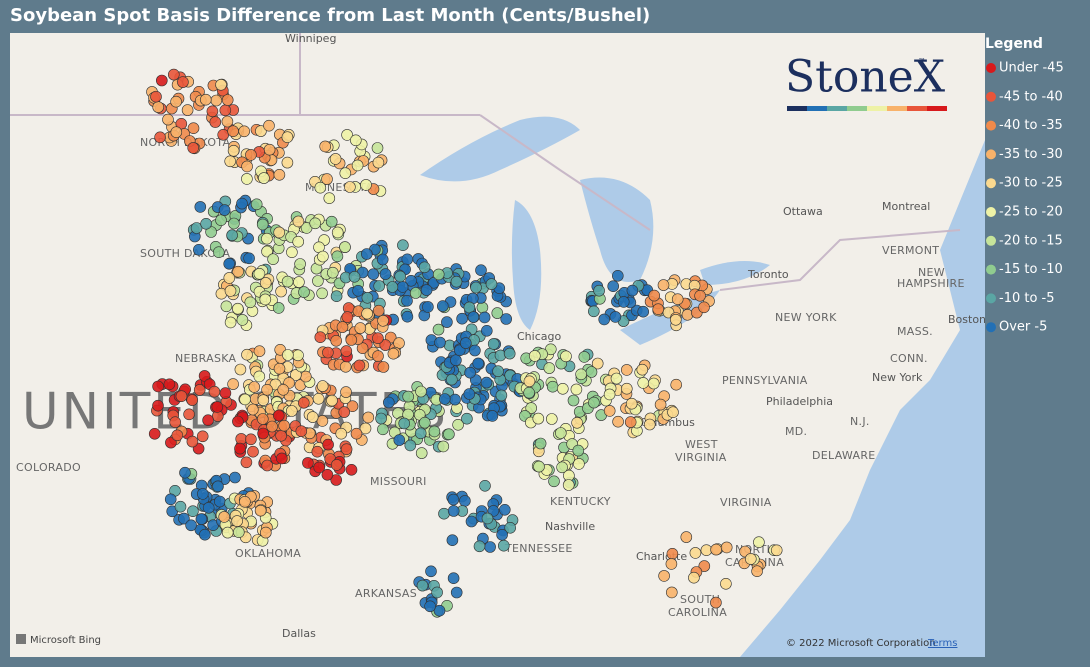 The image size is (1090, 667). I want to click on logo-bar-segment, so click(797, 108).